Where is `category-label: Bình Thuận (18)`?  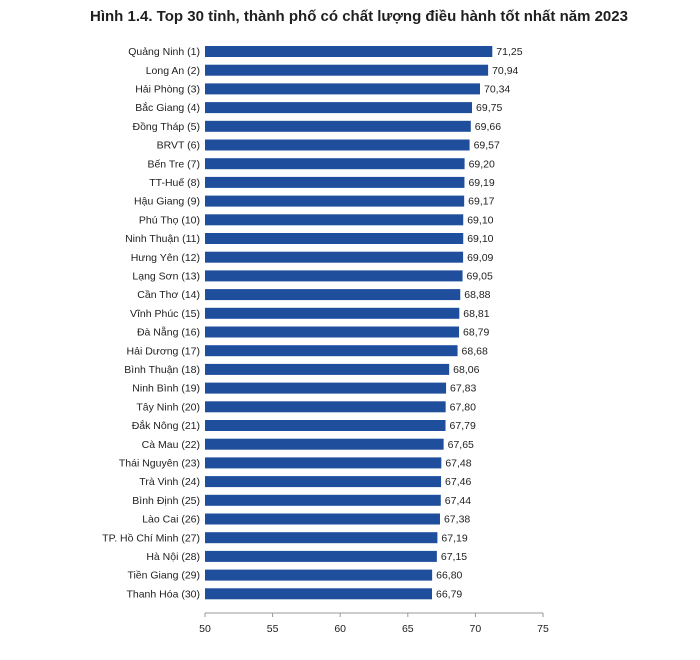 category-label: Bình Thuận (18) is located at coordinates (162, 370).